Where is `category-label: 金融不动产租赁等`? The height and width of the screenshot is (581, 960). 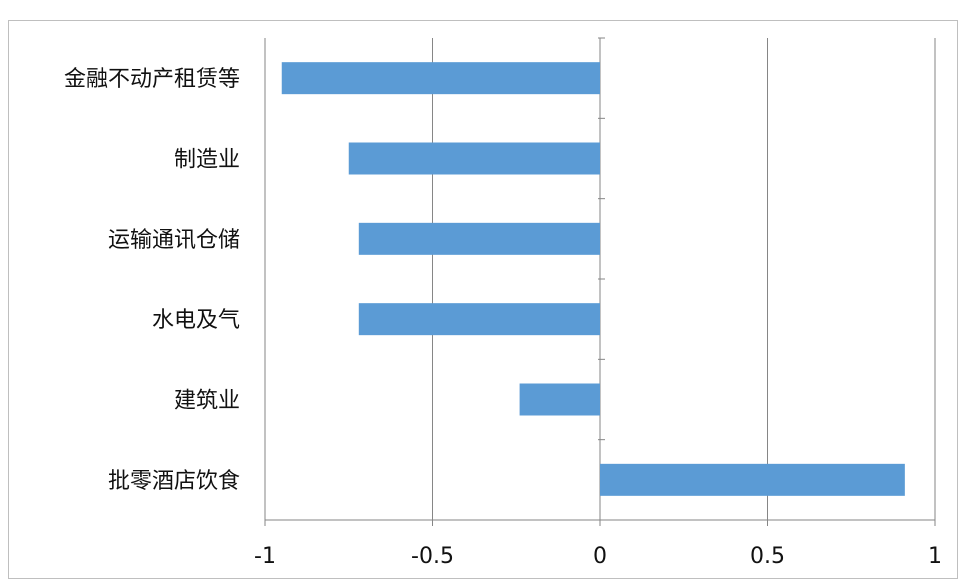
category-label: 金融不动产租赁等 is located at coordinates (152, 79).